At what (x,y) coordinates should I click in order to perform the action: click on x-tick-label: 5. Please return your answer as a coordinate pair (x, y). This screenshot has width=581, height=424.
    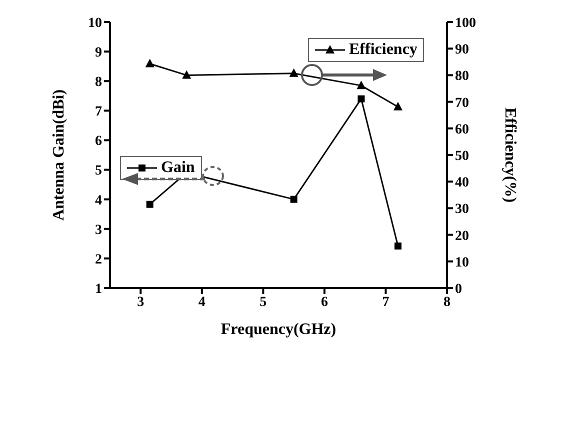
    Looking at the image, I should click on (263, 302).